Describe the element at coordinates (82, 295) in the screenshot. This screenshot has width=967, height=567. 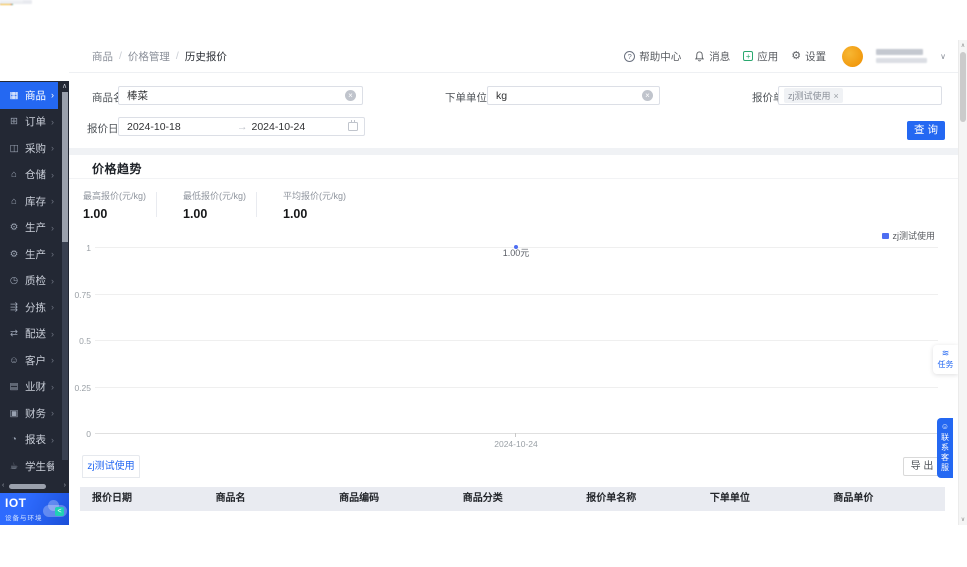
I see `y-tick-label: 0.75` at that location.